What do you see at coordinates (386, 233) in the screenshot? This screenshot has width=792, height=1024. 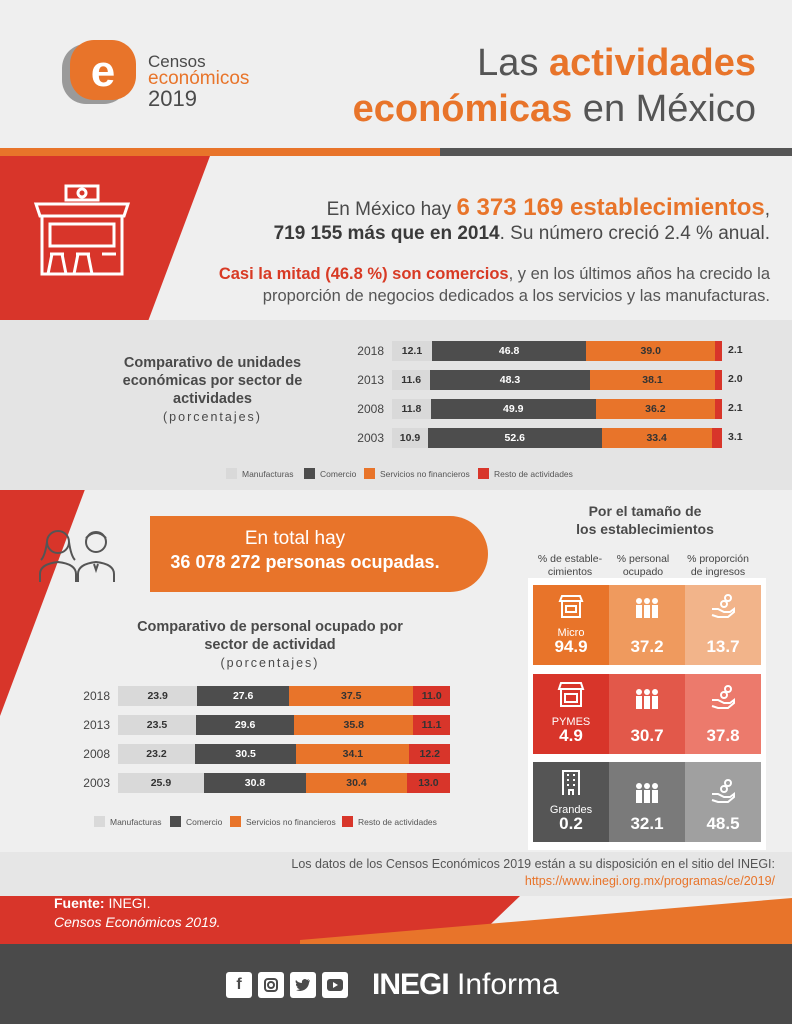 I see `intro-increase: 719 155 más que en 2014` at bounding box center [386, 233].